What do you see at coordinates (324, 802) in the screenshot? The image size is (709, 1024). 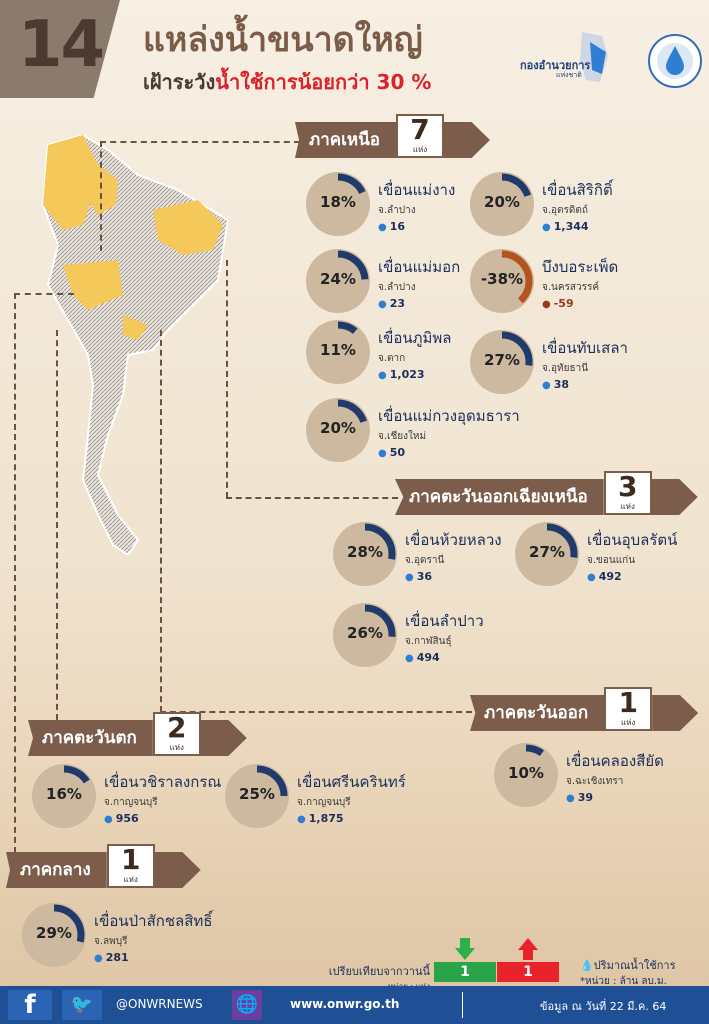 I see `dam-province: จ.กาญจนบุรี` at bounding box center [324, 802].